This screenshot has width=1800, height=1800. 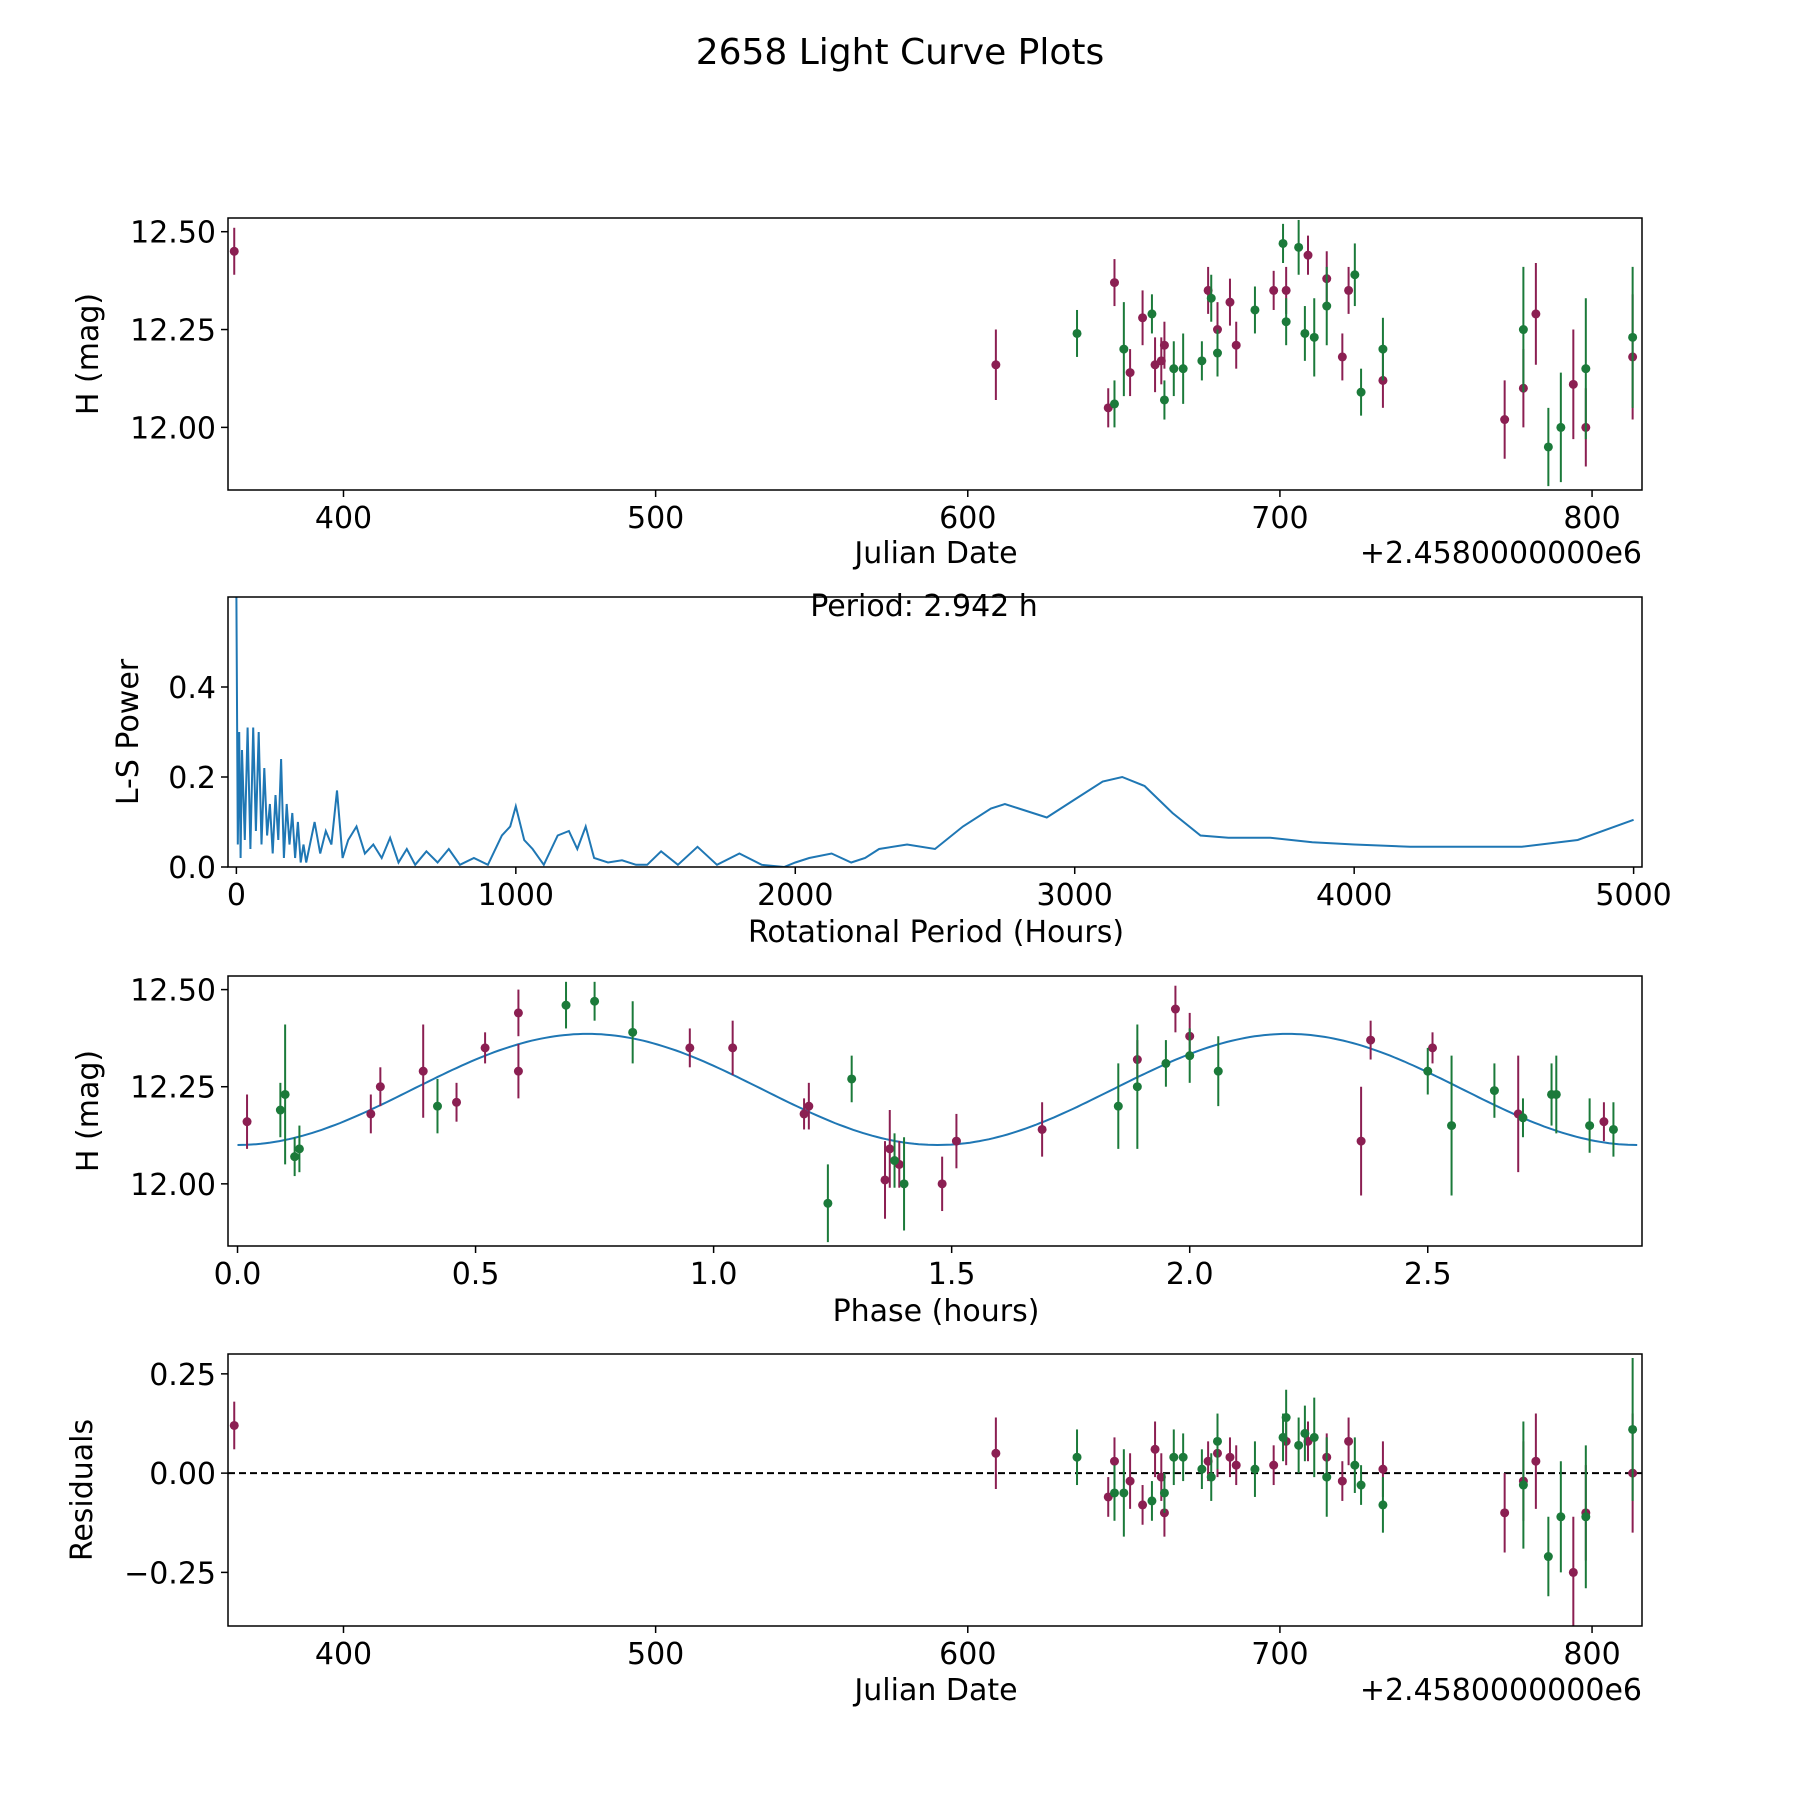 I want to click on x-axis-label: Julian Date, so click(x=934, y=553).